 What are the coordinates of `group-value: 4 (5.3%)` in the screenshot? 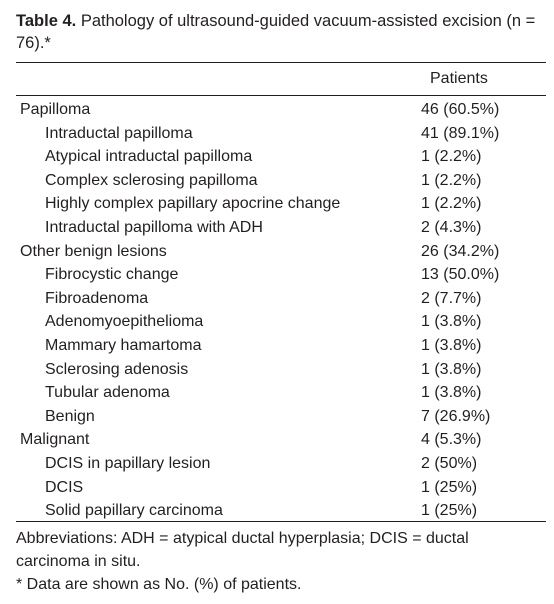 It's located at (451, 440).